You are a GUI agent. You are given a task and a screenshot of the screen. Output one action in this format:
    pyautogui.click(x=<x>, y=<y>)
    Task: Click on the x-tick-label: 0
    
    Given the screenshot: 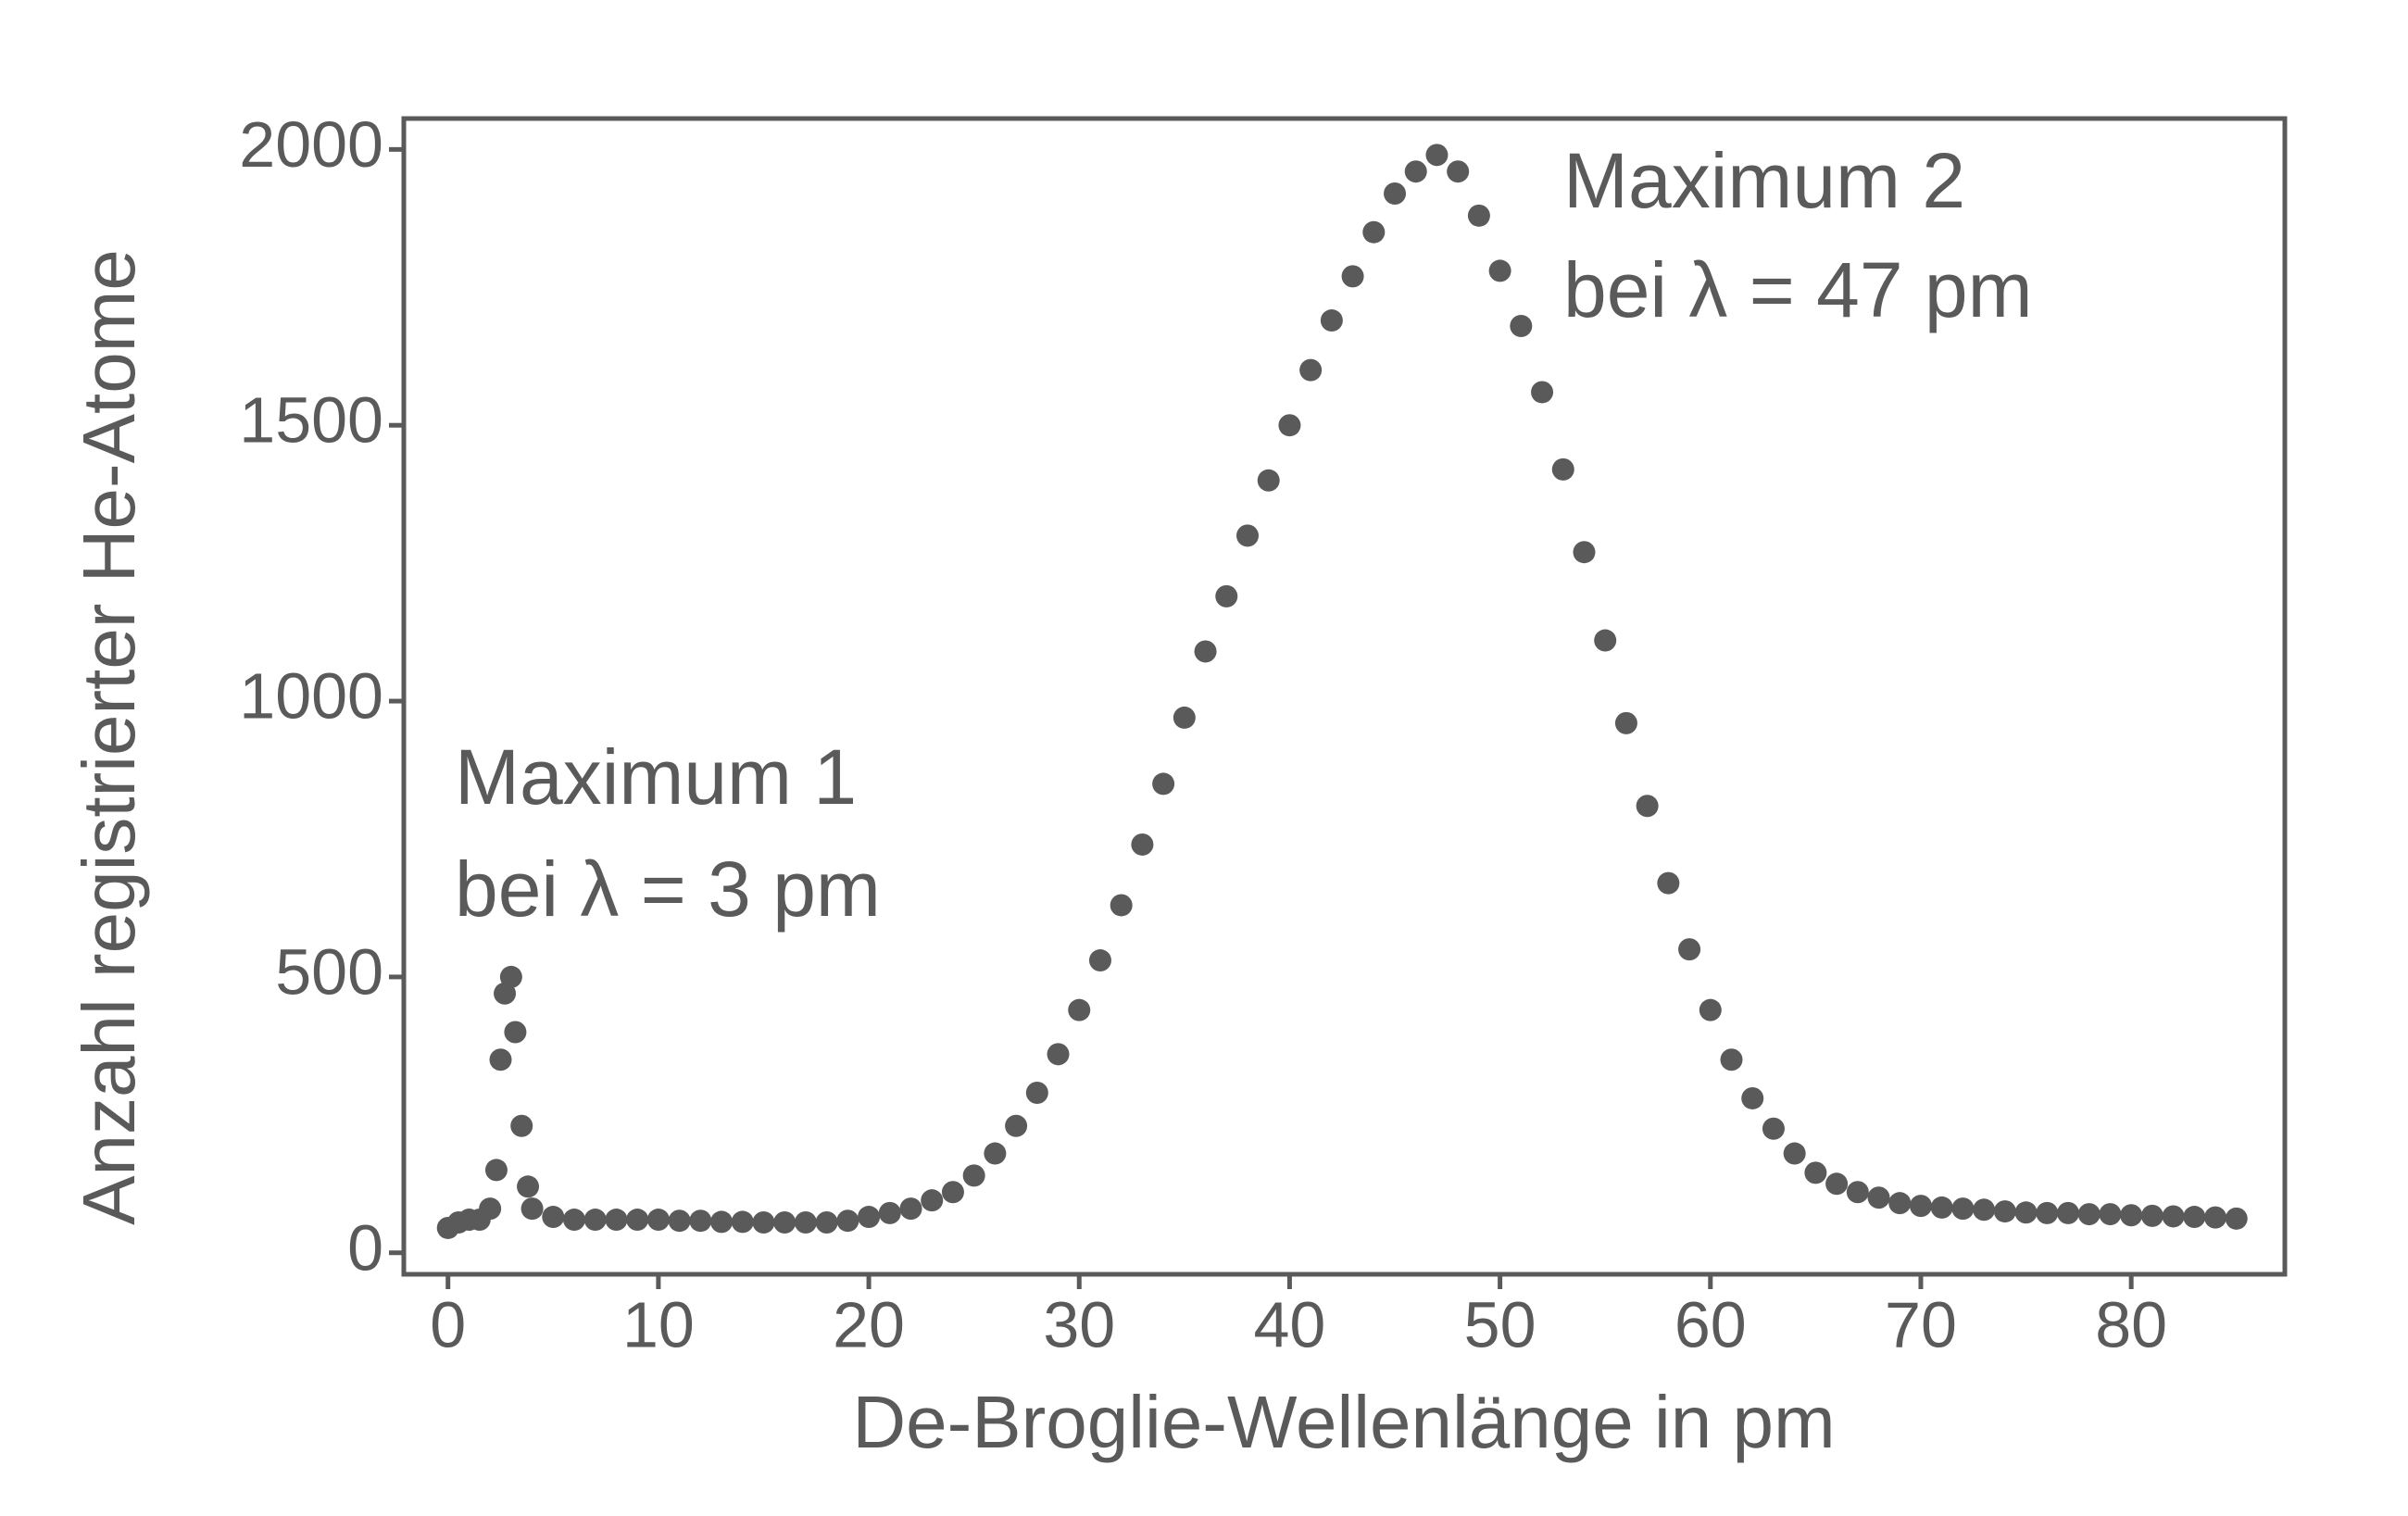 What is the action you would take?
    pyautogui.click(x=448, y=1324)
    